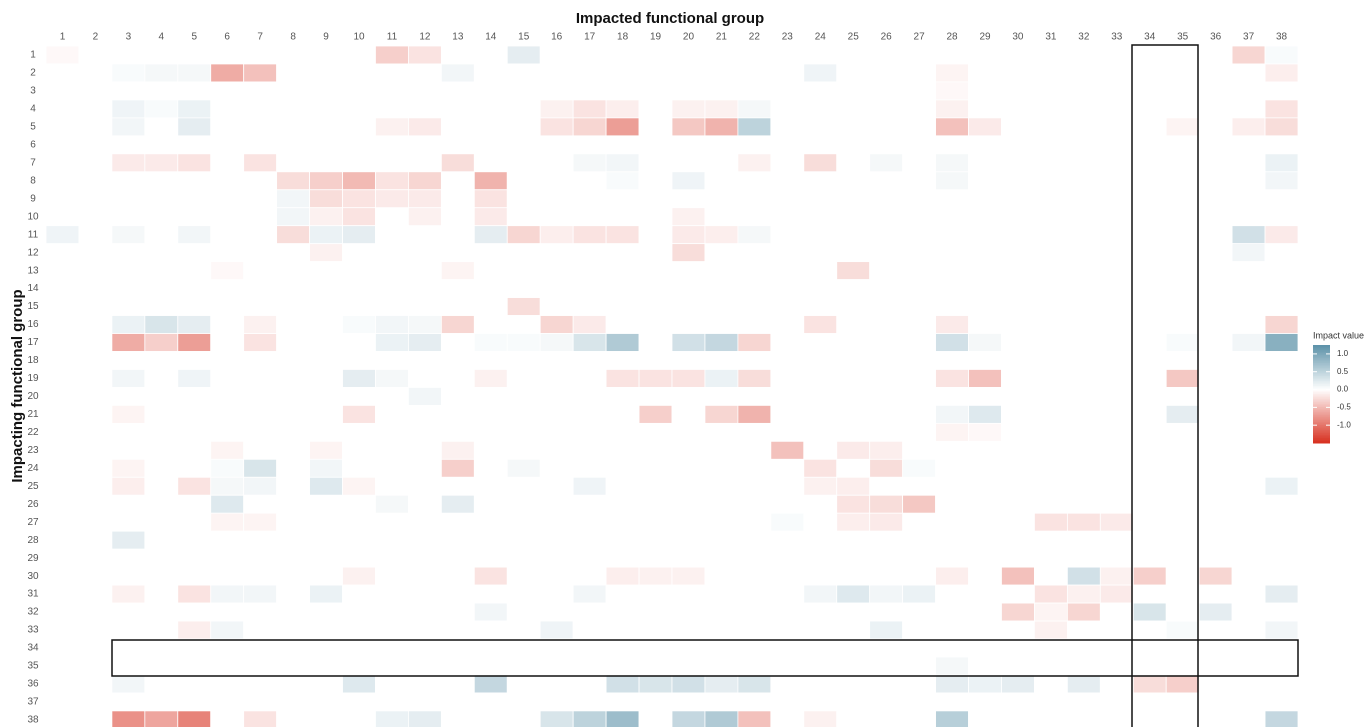 This screenshot has width=1372, height=727. Describe the element at coordinates (1343, 371) in the screenshot. I see `colorbar-tick-label: 0.5` at that location.